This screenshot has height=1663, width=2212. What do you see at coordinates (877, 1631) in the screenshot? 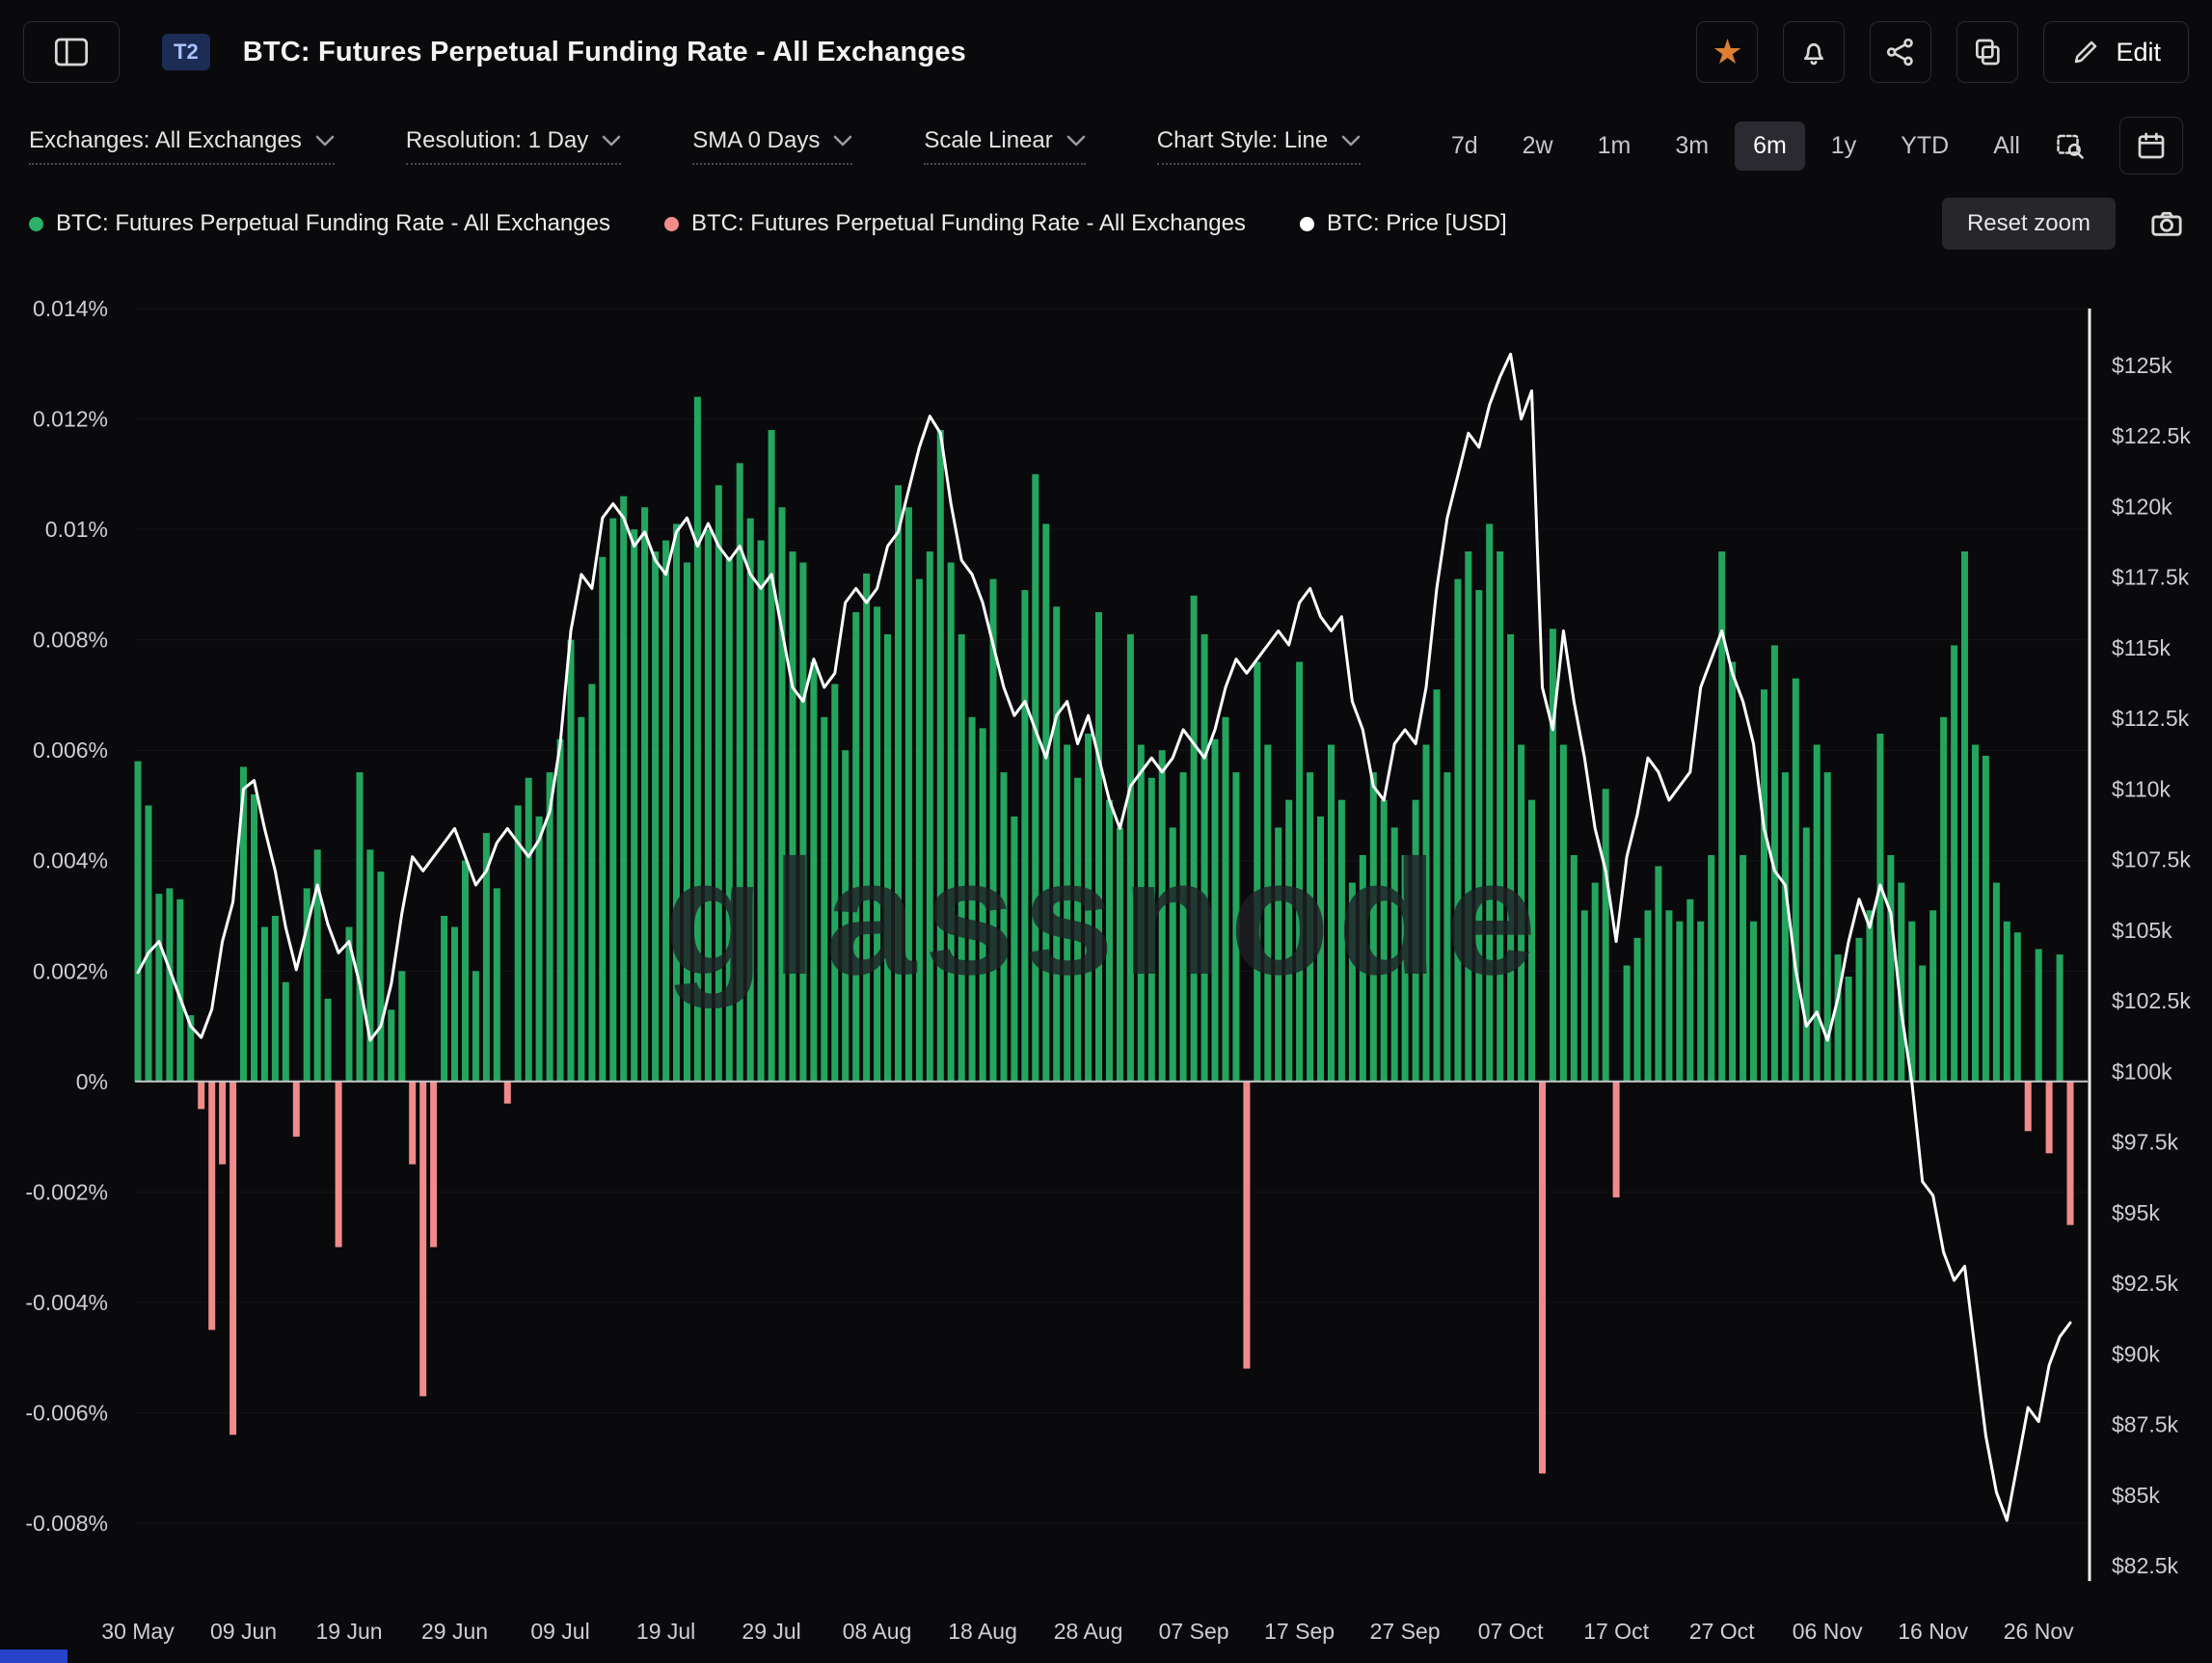
I see `svg-text: 08 Aug` at bounding box center [877, 1631].